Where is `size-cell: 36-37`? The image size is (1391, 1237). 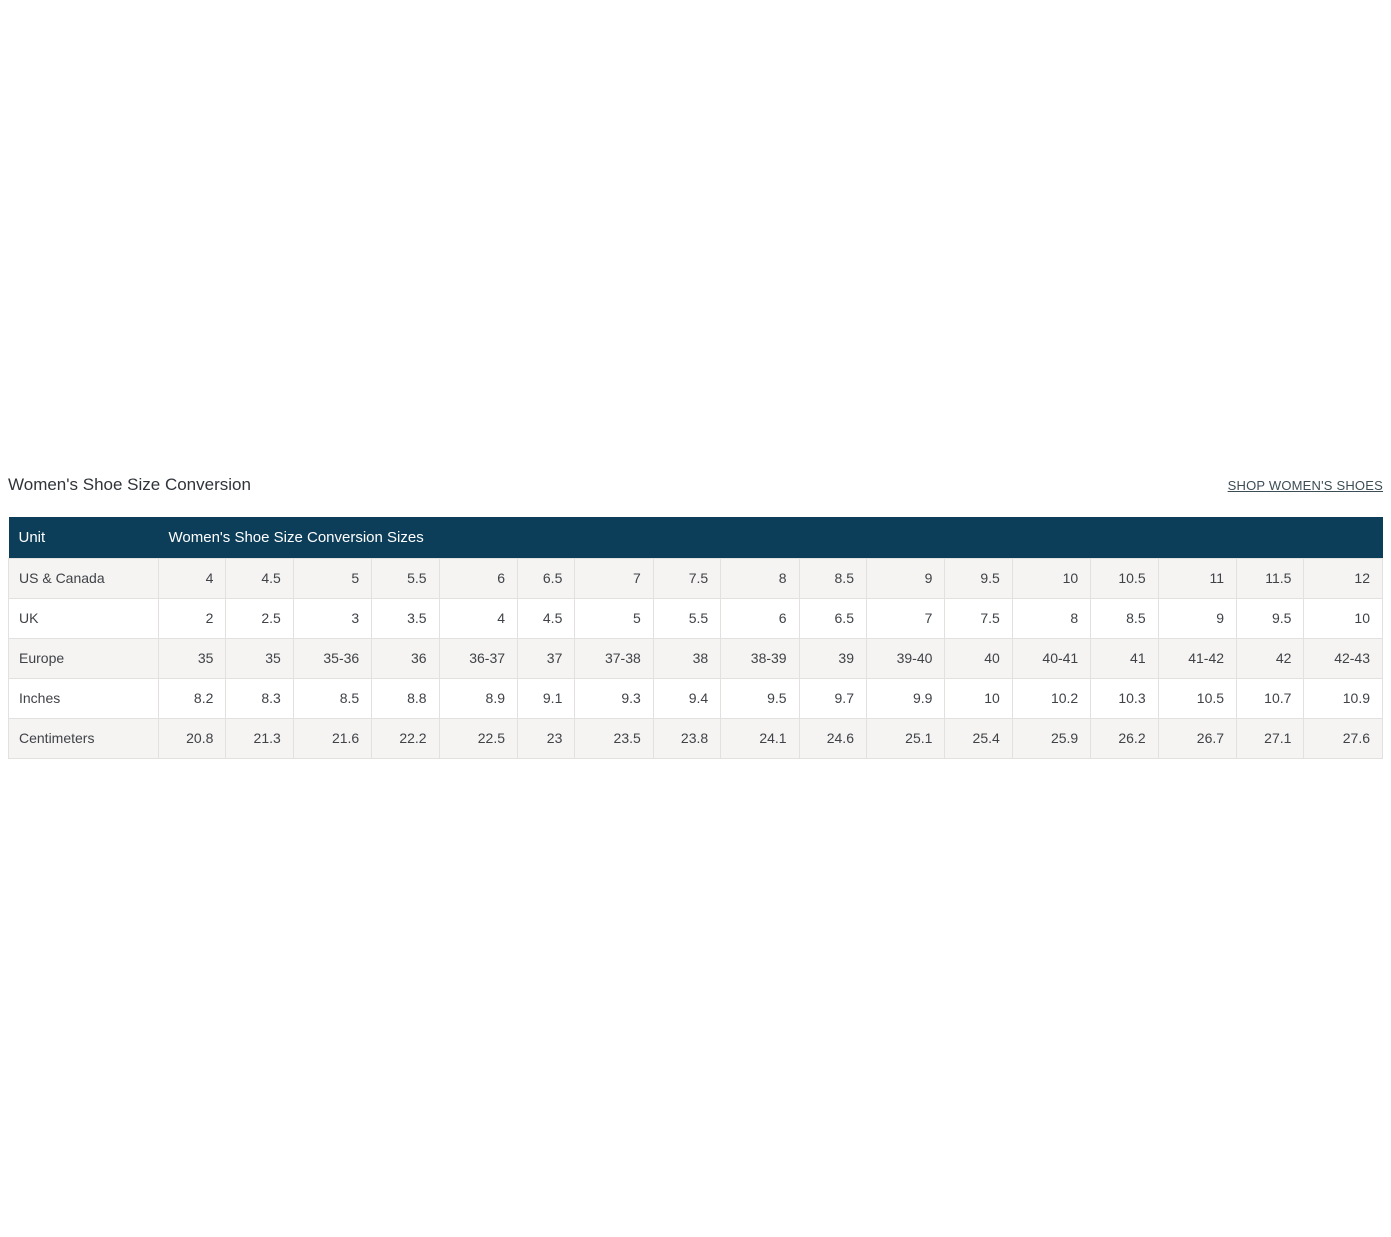
size-cell: 36-37 is located at coordinates (478, 658).